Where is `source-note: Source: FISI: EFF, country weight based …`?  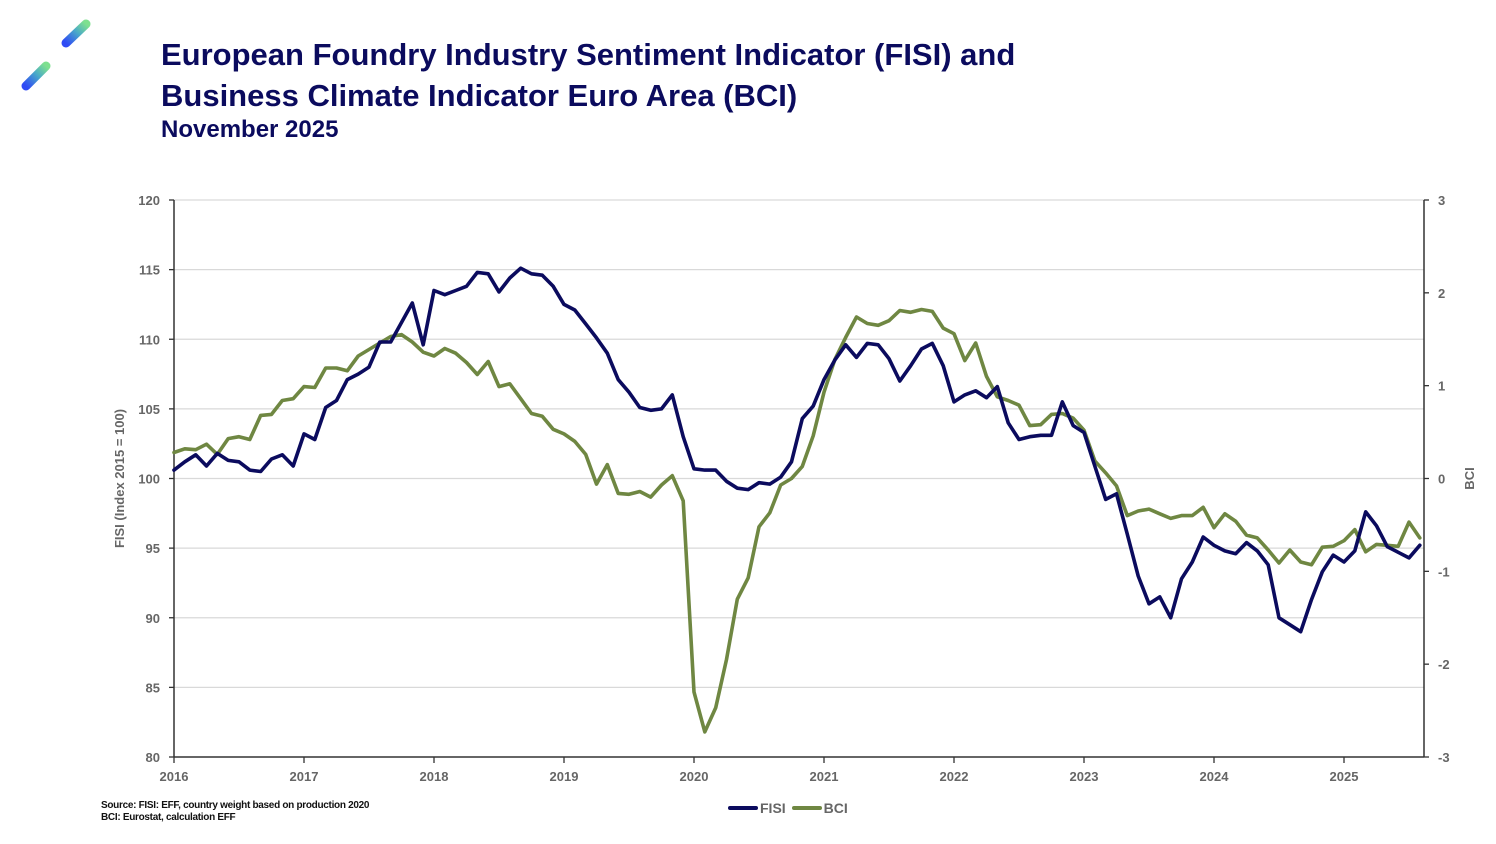
source-note: Source: FISI: EFF, country weight based … is located at coordinates (235, 812).